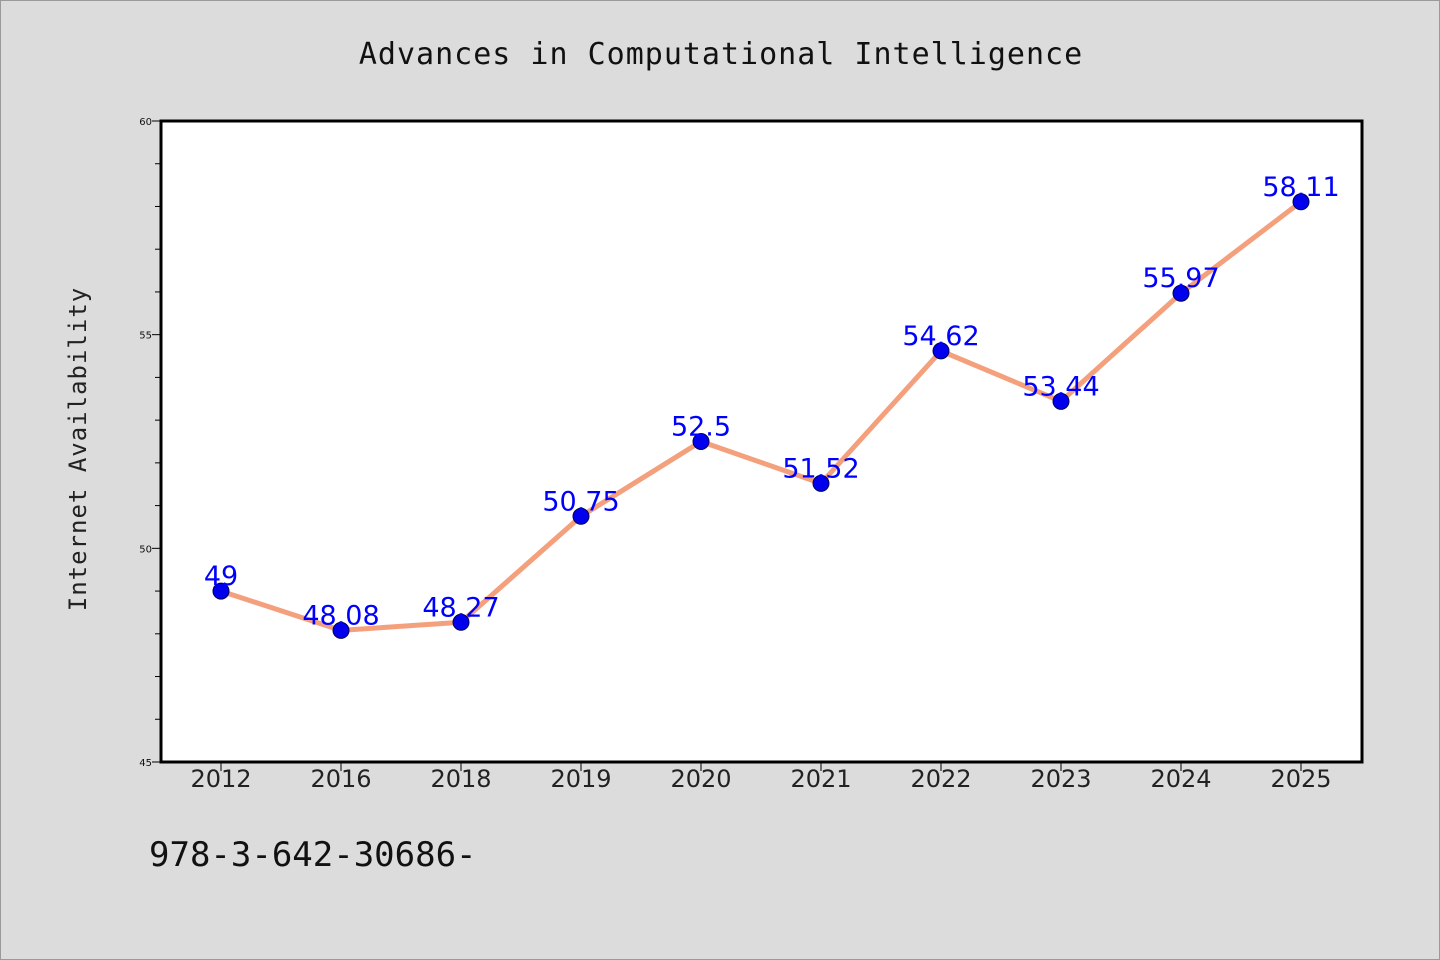 Image resolution: width=1440 pixels, height=960 pixels. What do you see at coordinates (221, 576) in the screenshot?
I see `data-point-label: 49` at bounding box center [221, 576].